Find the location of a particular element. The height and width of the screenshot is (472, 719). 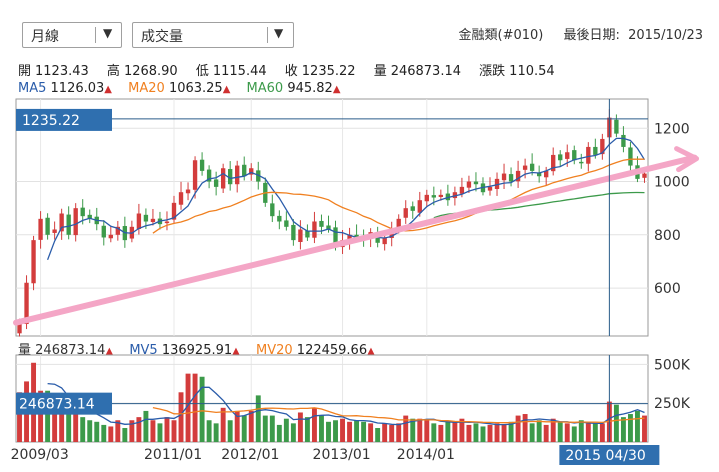

up-triangle-icon: ▲ is located at coordinates (236, 351).